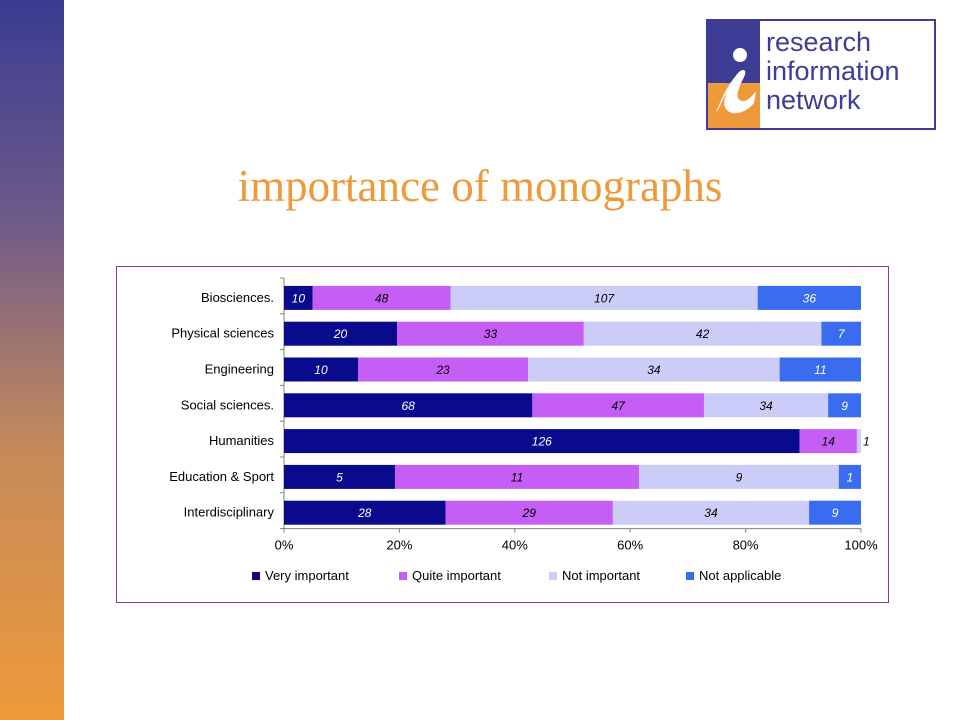 Image resolution: width=960 pixels, height=720 pixels. I want to click on bar-data-label: 28, so click(364, 513).